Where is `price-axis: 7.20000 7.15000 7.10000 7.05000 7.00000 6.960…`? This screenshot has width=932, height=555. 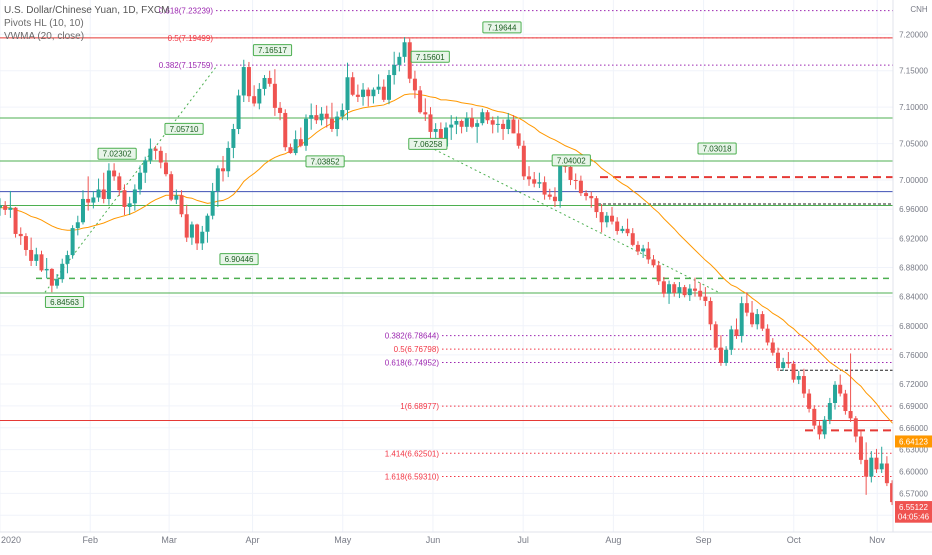
price-axis: 7.20000 7.15000 7.10000 7.05000 7.00000 6.960… is located at coordinates (912, 275).